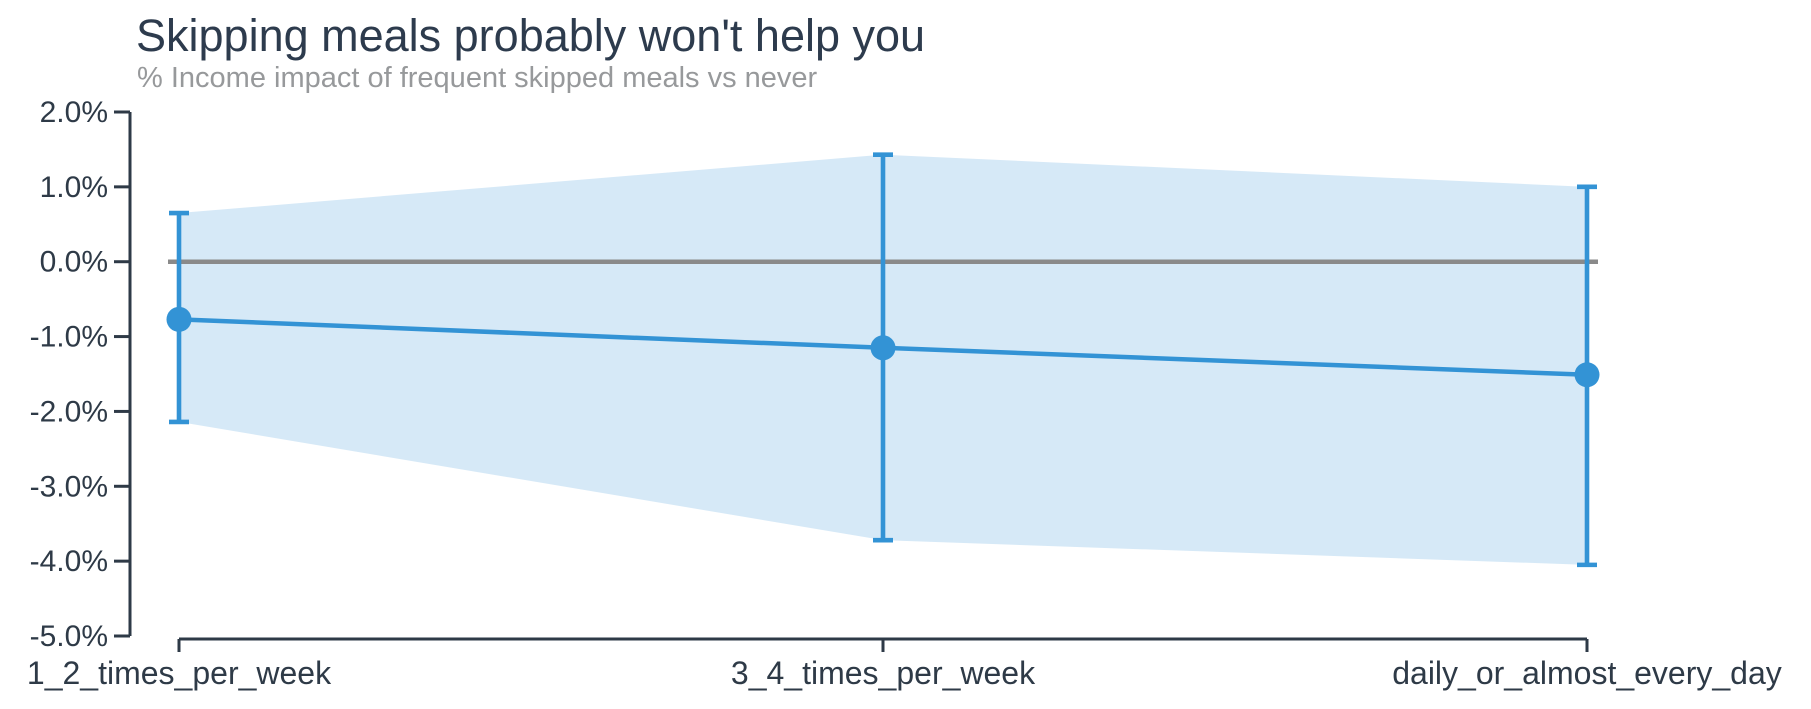  I want to click on y-axis-tick-label: 2.0%, so click(74, 112).